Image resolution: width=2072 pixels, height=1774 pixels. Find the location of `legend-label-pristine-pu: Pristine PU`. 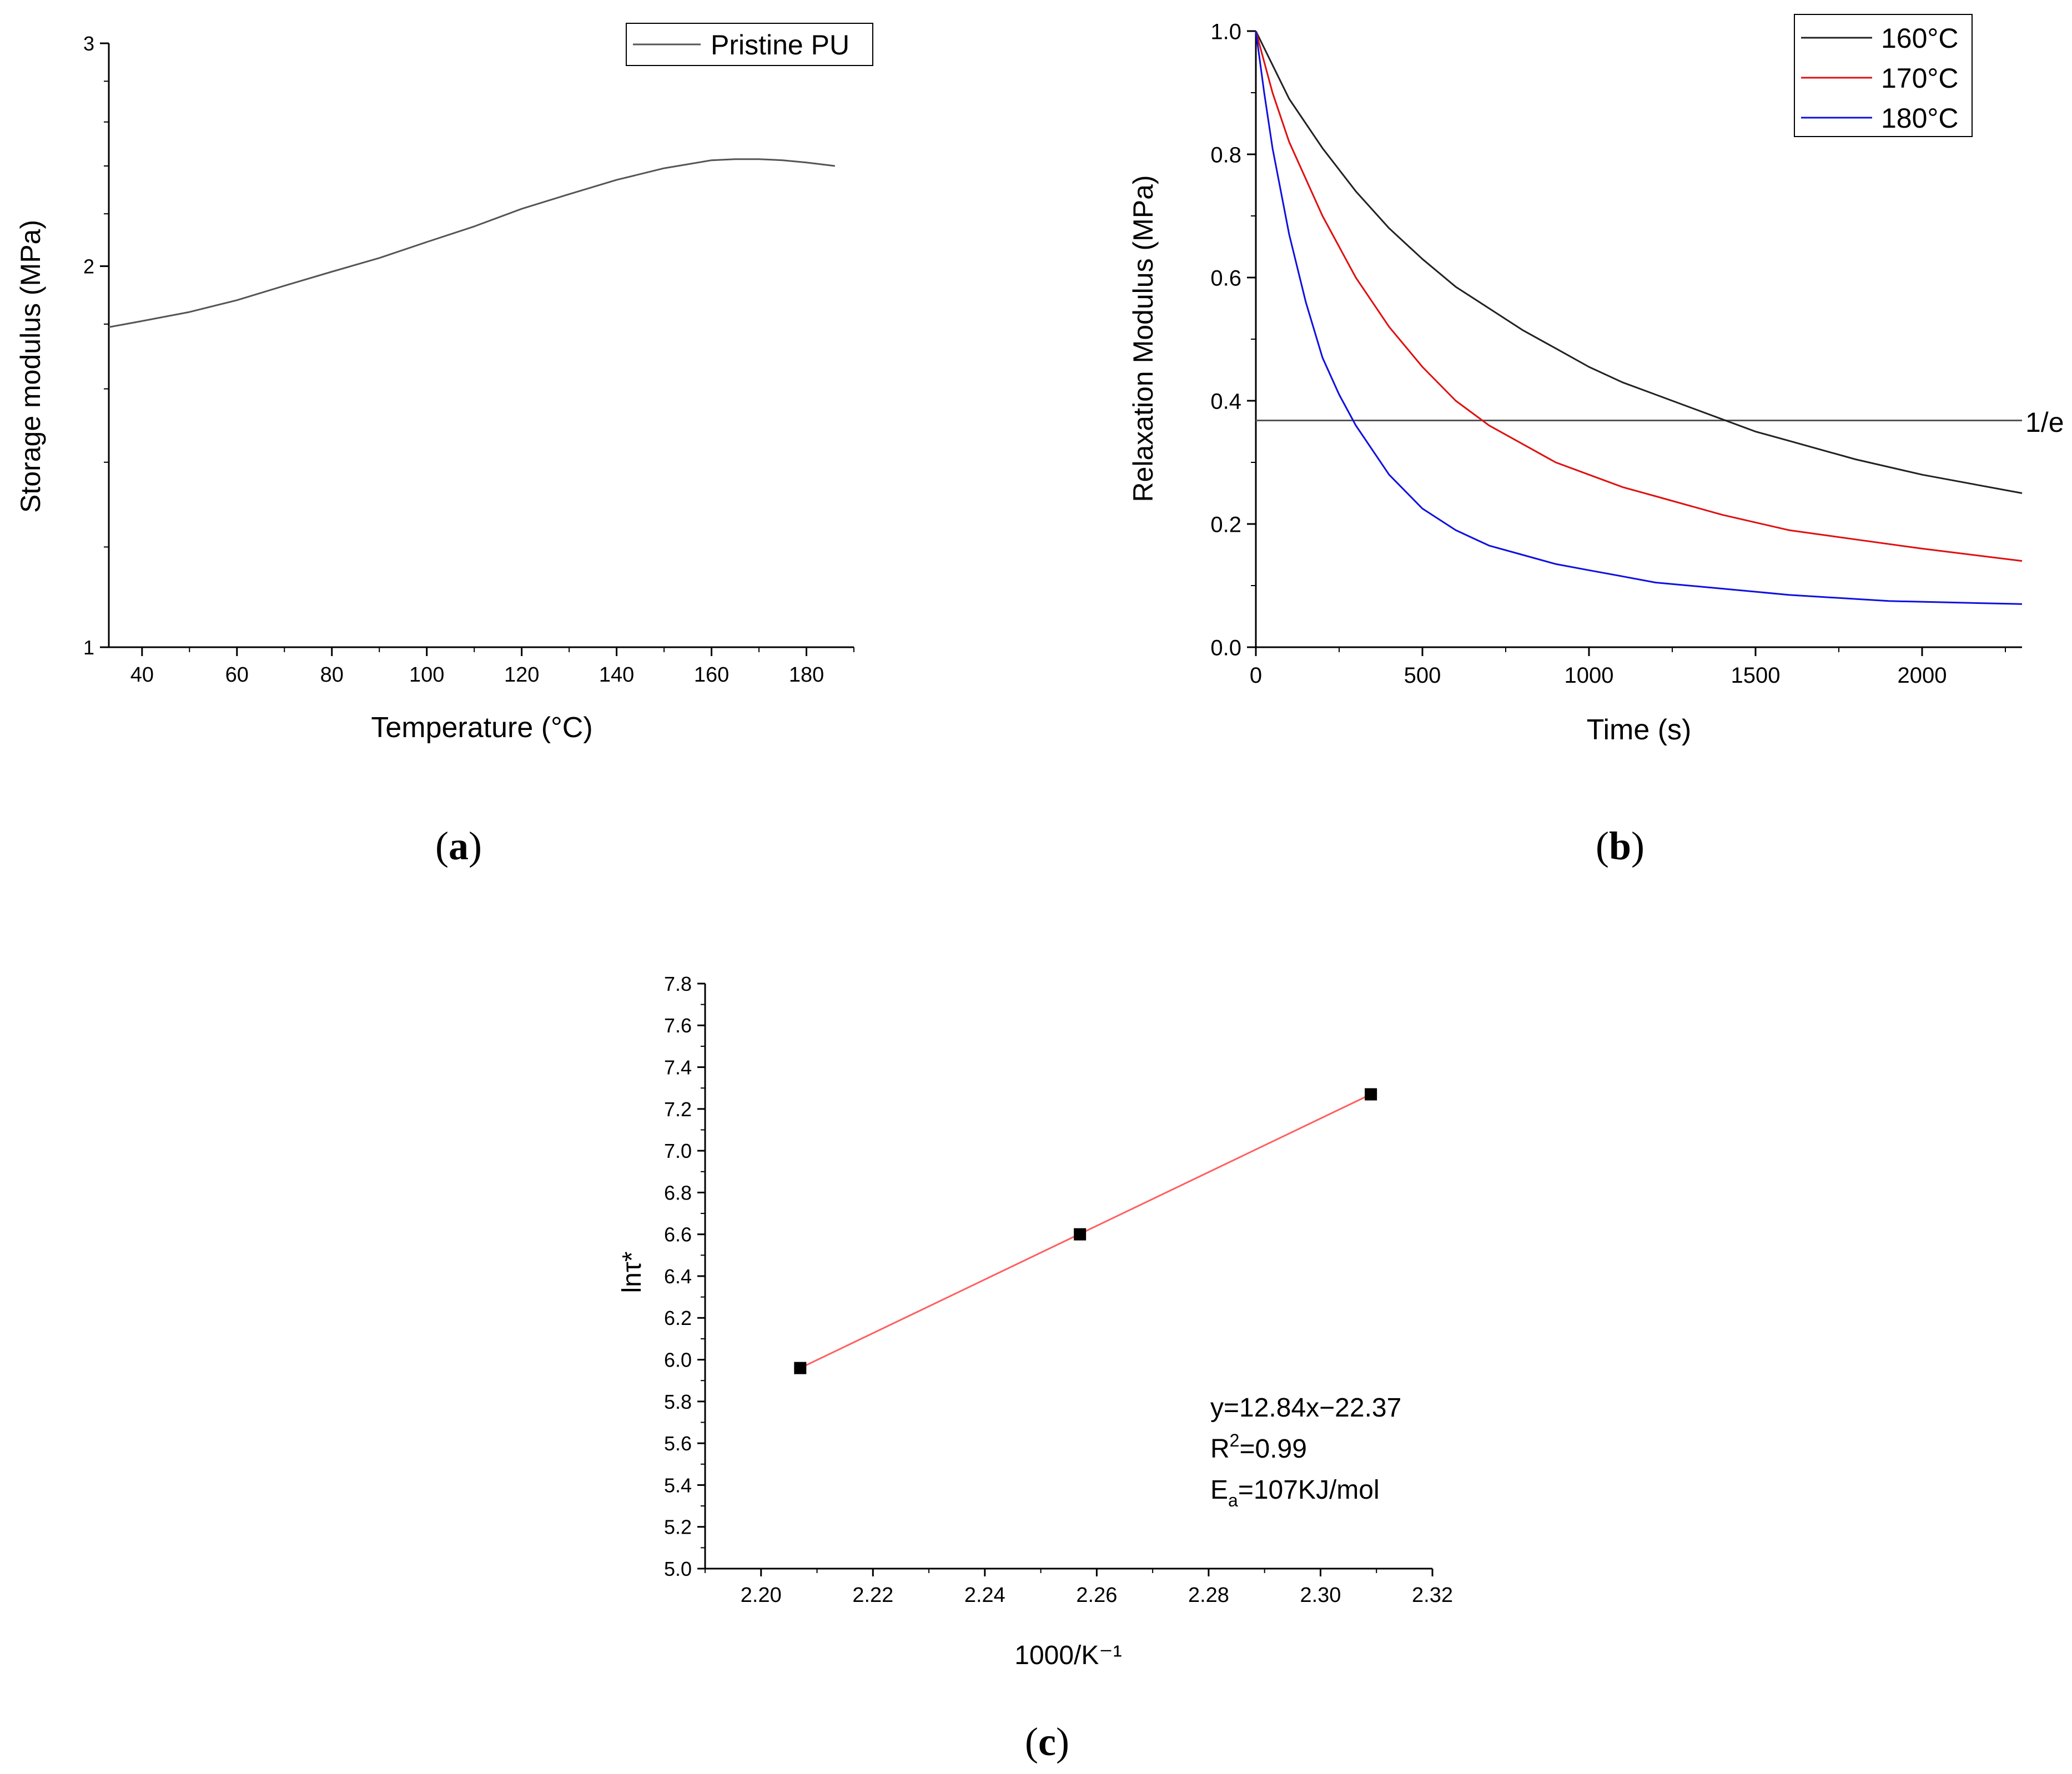

legend-label-pristine-pu: Pristine PU is located at coordinates (780, 45).